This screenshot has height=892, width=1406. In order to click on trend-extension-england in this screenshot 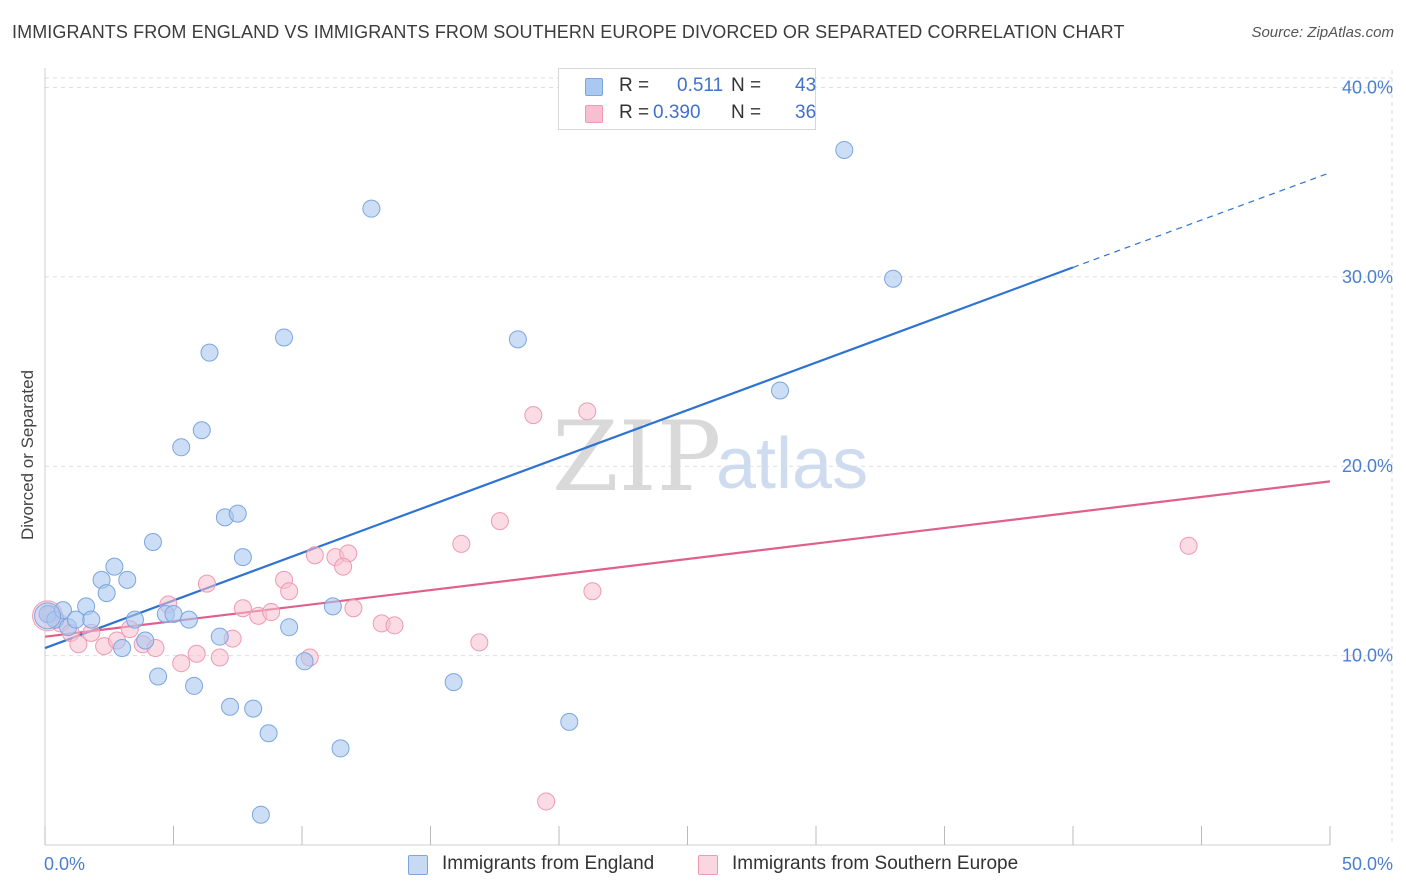, I will do `click(1201, 220)`.